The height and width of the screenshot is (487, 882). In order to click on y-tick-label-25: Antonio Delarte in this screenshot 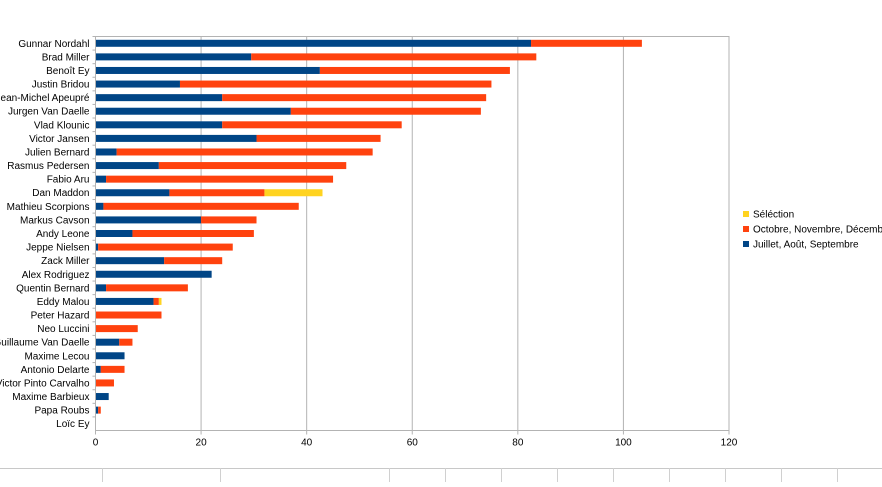, I will do `click(55, 370)`.